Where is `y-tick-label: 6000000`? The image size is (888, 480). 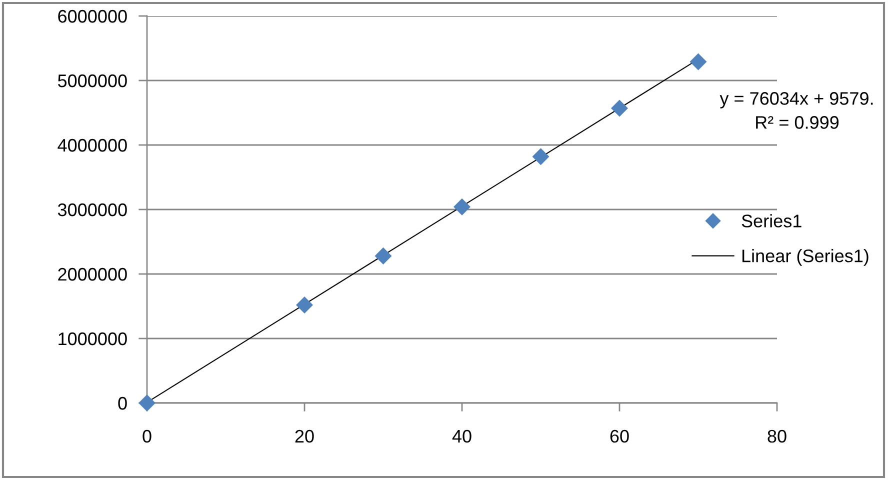 y-tick-label: 6000000 is located at coordinates (92, 16).